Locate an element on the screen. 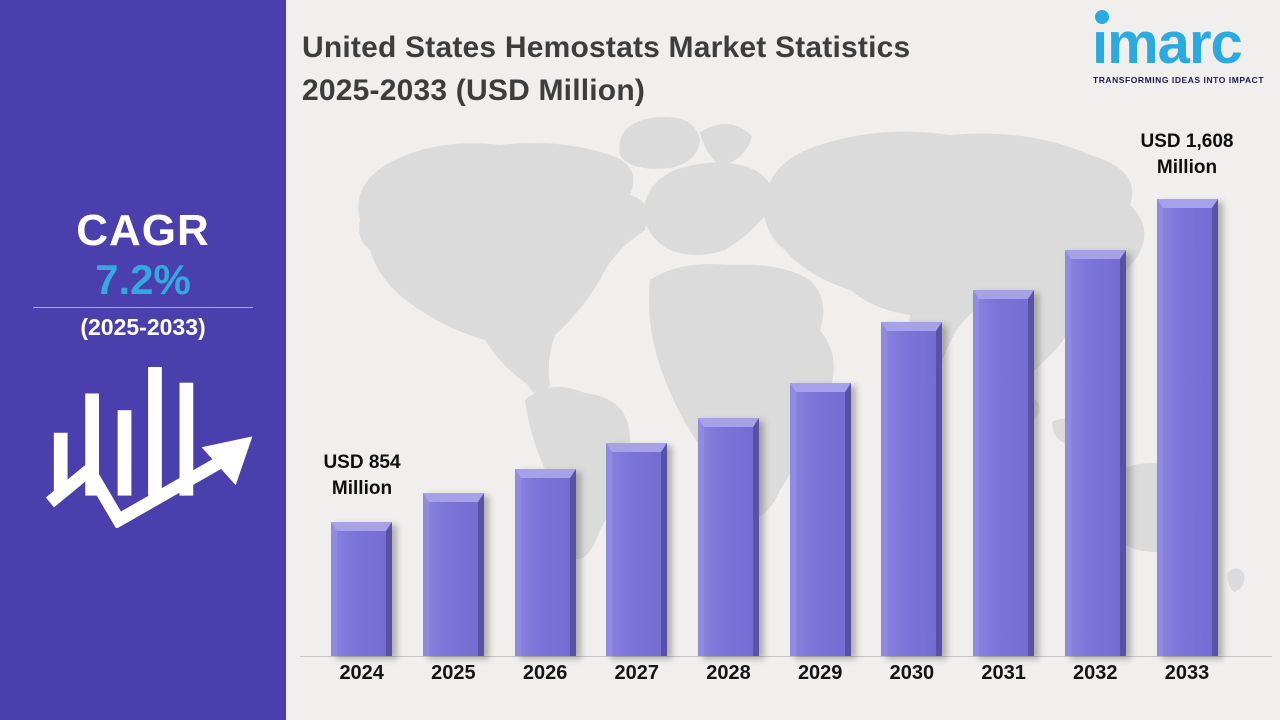 The width and height of the screenshot is (1280, 720). bar-2029 is located at coordinates (820, 519).